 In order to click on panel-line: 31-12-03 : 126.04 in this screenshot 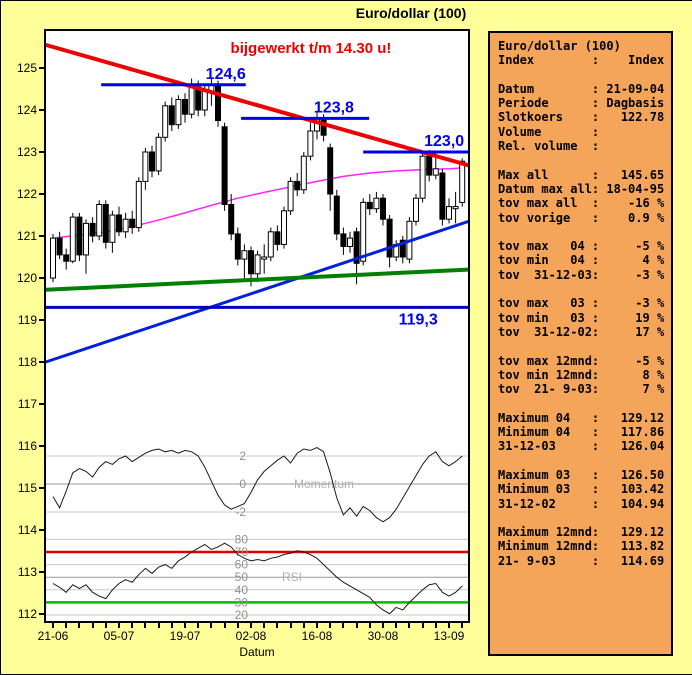, I will do `click(581, 446)`.